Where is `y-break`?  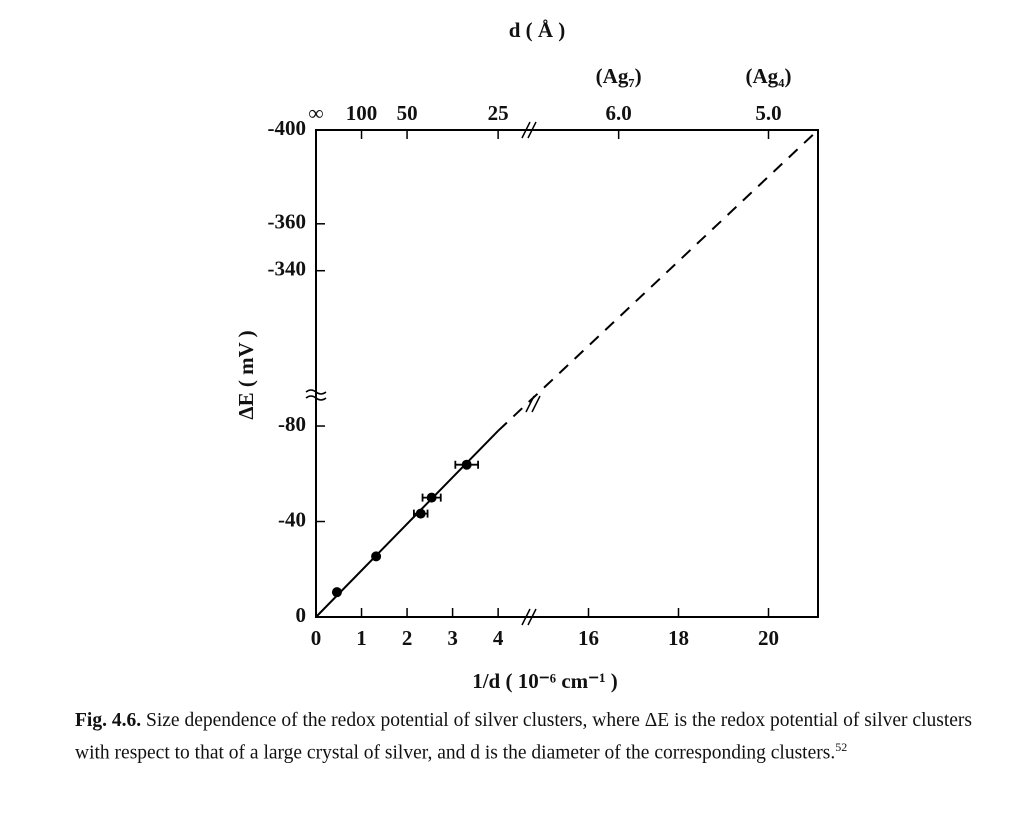
y-break is located at coordinates (316, 395).